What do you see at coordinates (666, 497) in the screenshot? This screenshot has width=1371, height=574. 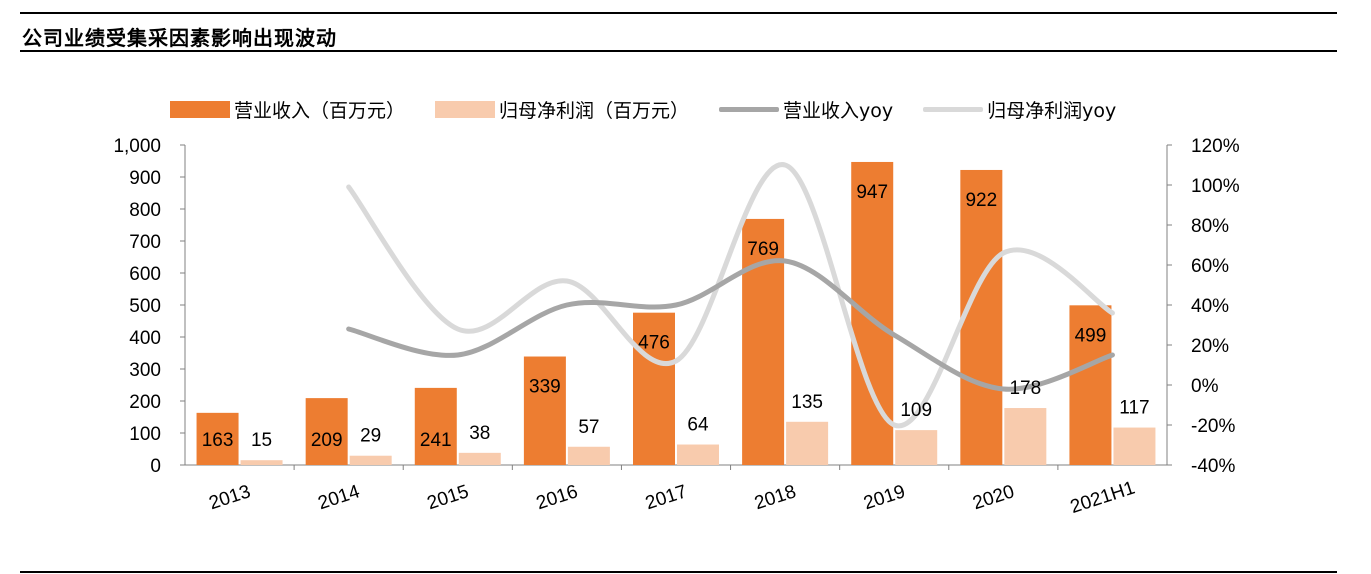 I see `x-tick-label: 2017` at bounding box center [666, 497].